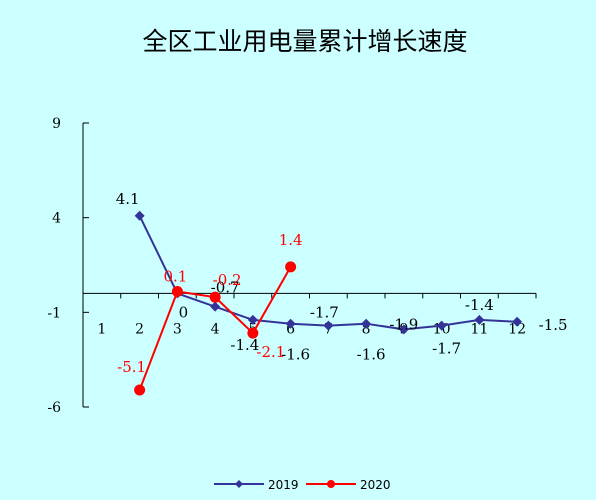 Image resolution: width=596 pixels, height=500 pixels. What do you see at coordinates (239, 484) in the screenshot?
I see `legend-marker-2019` at bounding box center [239, 484].